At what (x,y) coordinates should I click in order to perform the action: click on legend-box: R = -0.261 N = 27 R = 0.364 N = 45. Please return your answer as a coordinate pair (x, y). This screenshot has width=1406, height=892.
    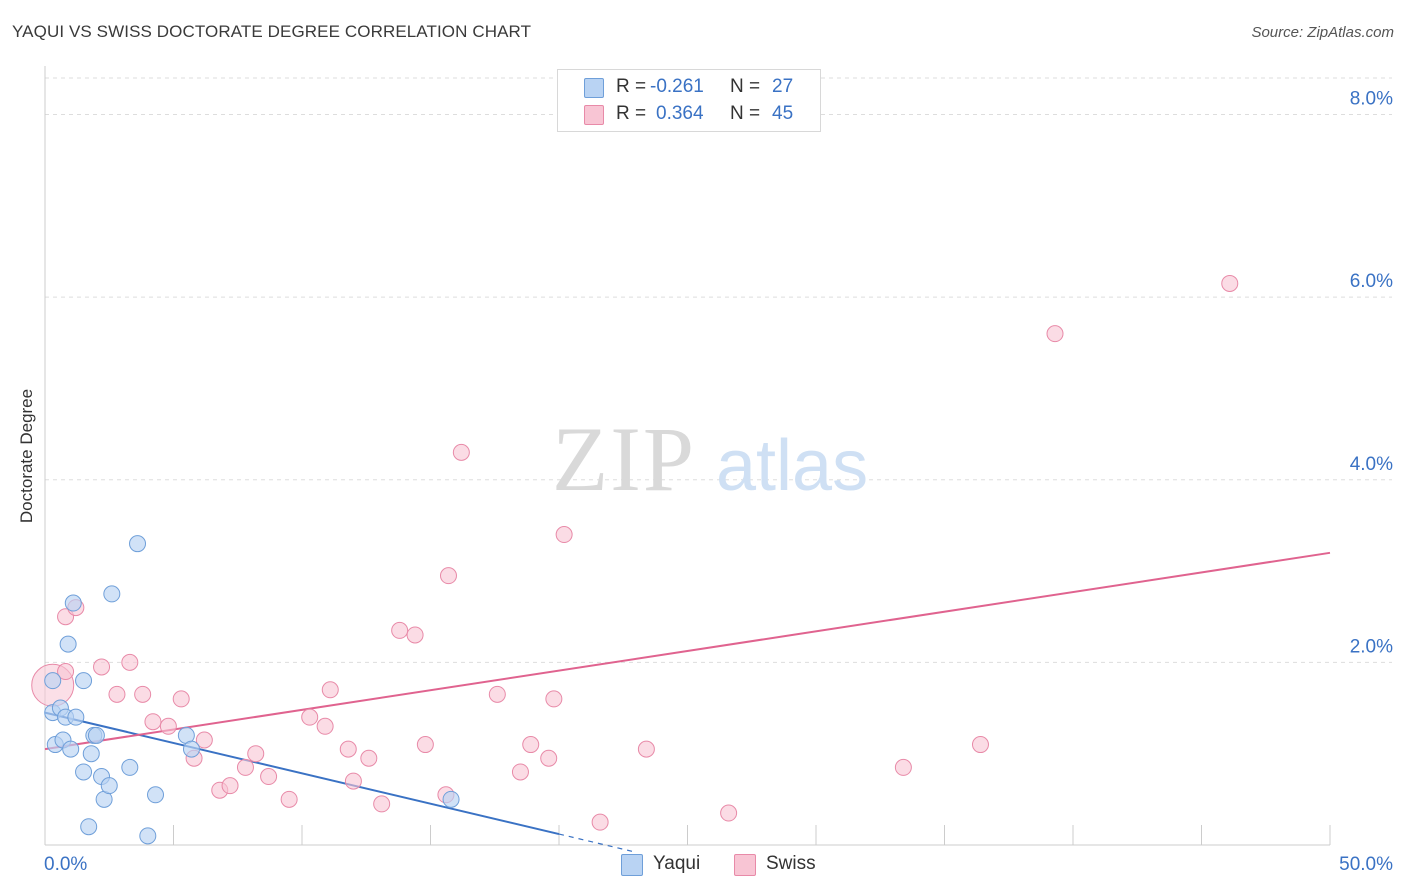
    Looking at the image, I should click on (689, 100).